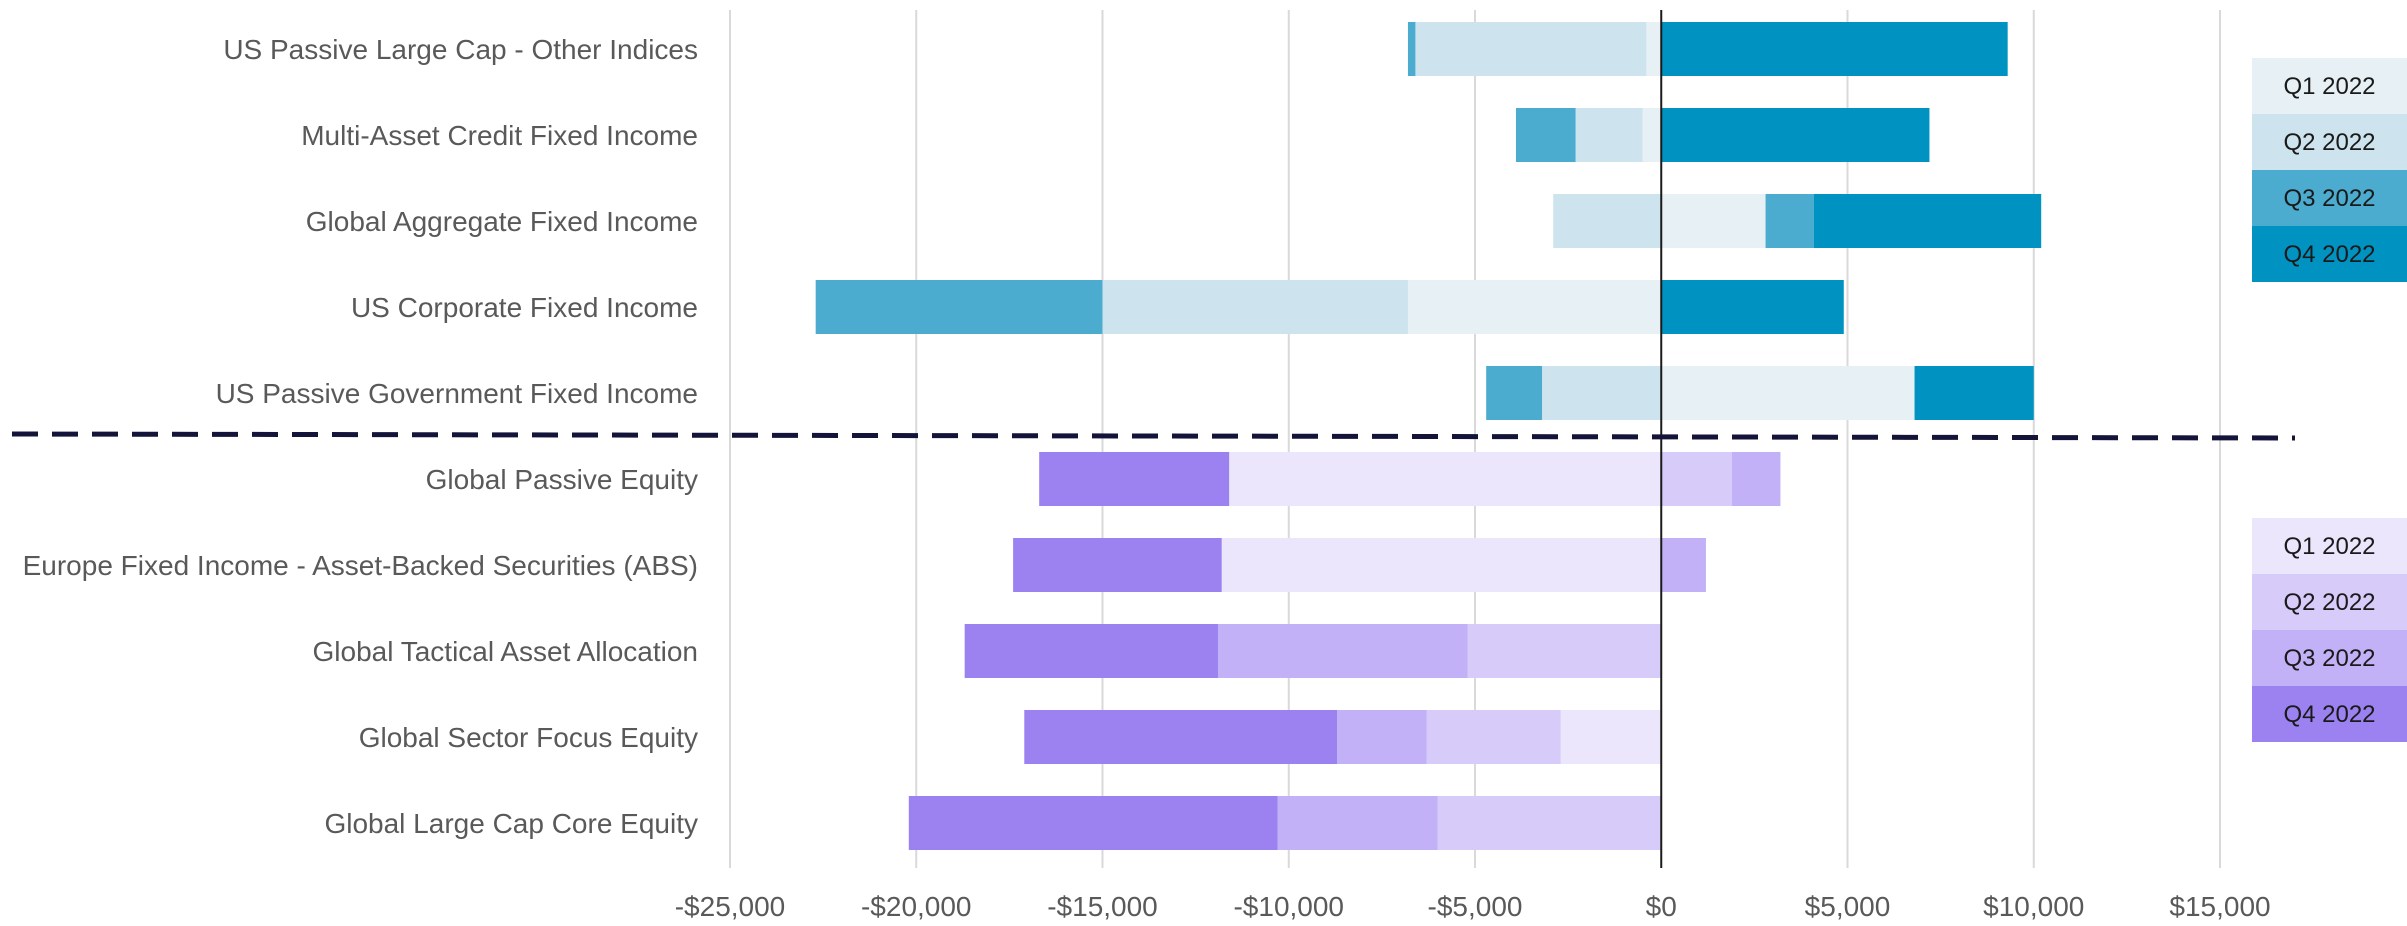 This screenshot has width=2407, height=926. Describe the element at coordinates (562, 479) in the screenshot. I see `category-label: Global Passive Equity` at that location.